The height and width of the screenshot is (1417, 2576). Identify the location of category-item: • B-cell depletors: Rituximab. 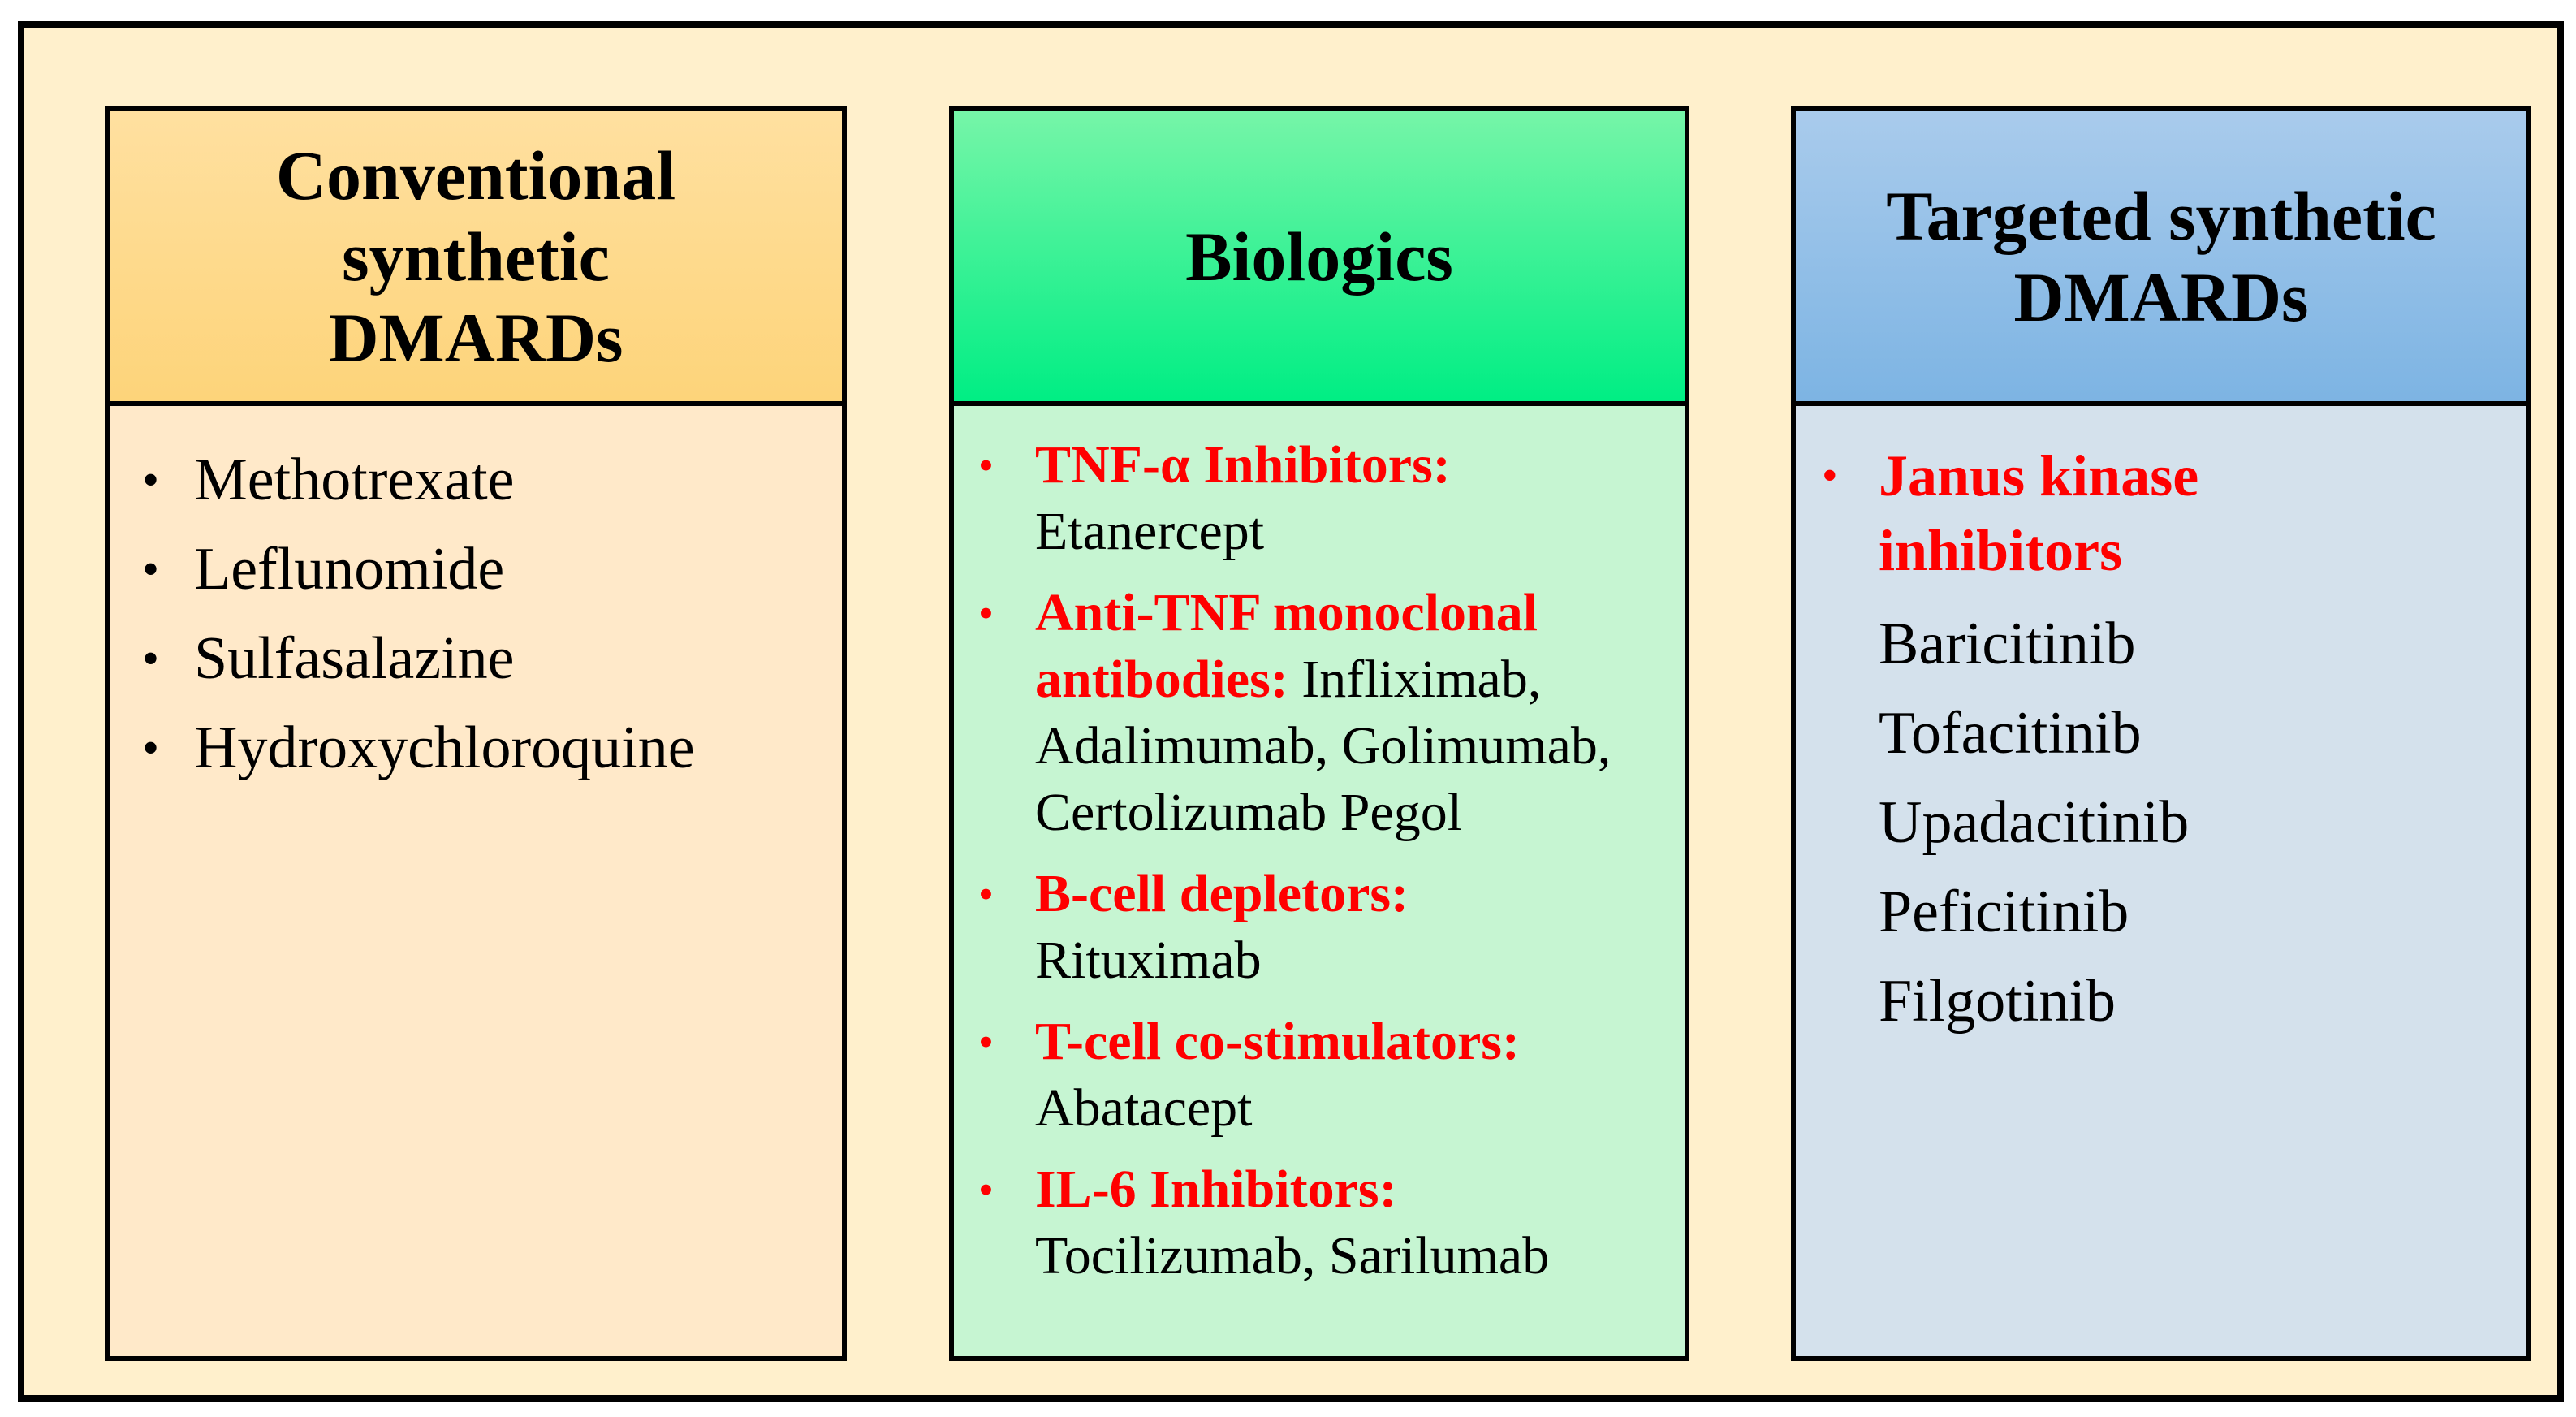
(1303, 927).